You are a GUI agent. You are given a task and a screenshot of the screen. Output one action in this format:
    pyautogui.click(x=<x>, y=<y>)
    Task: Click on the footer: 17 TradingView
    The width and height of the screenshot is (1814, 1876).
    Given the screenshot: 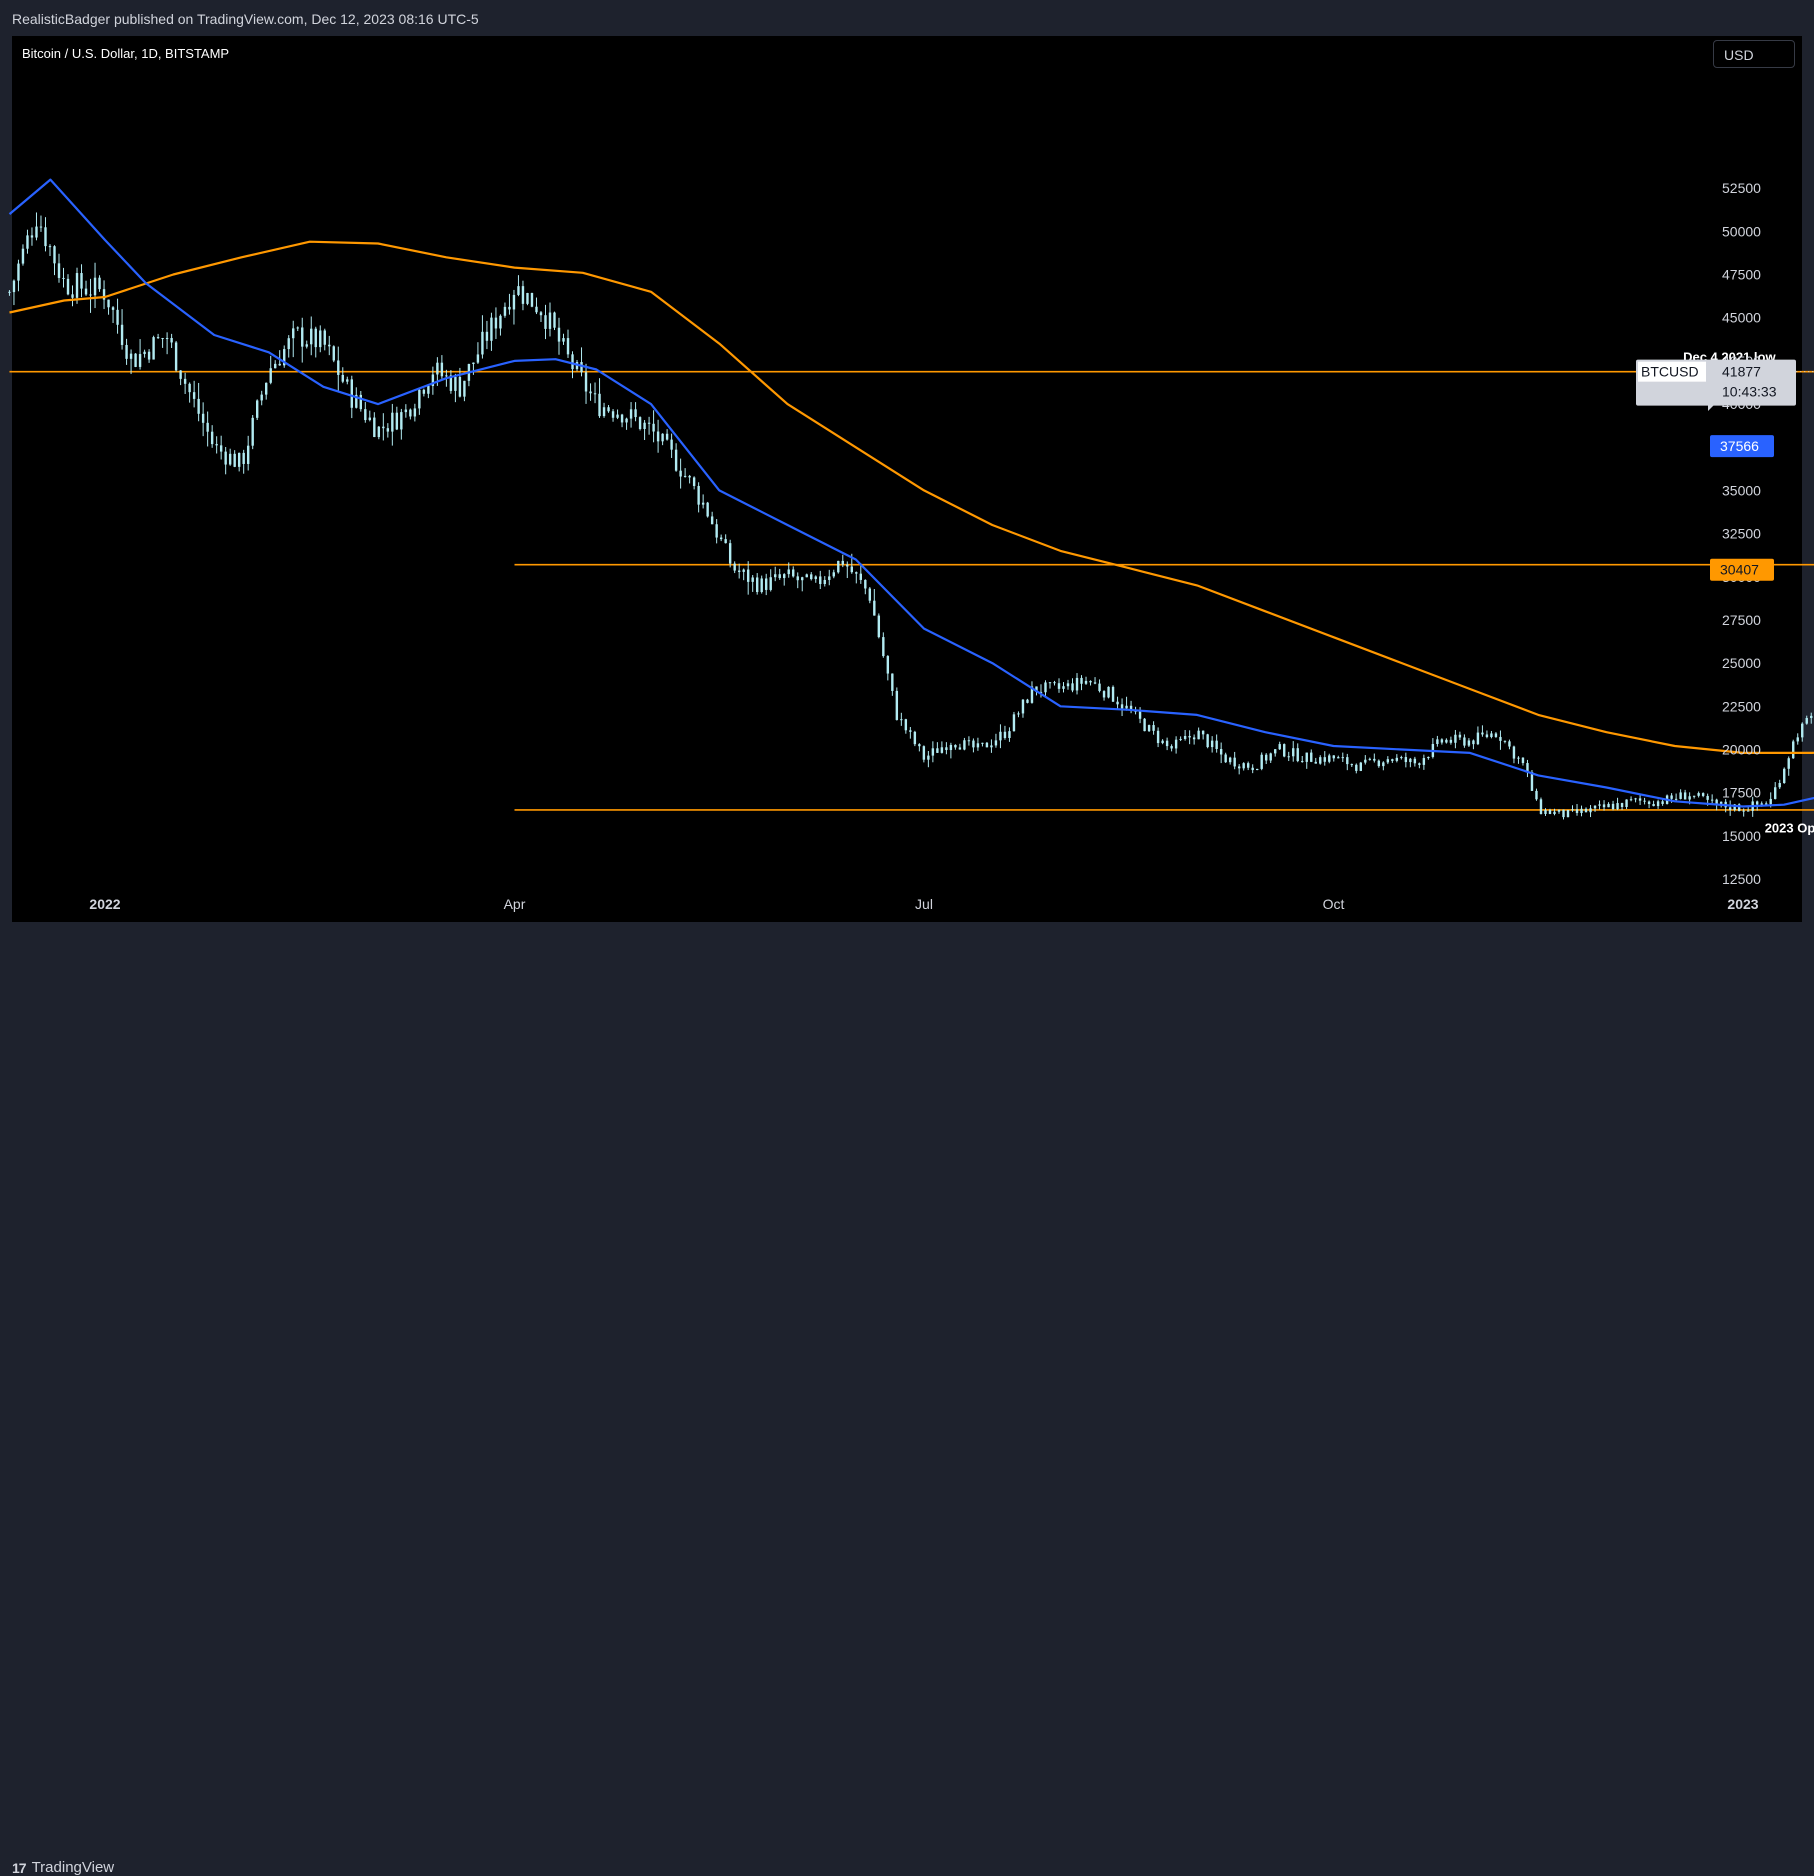 What is the action you would take?
    pyautogui.click(x=907, y=944)
    